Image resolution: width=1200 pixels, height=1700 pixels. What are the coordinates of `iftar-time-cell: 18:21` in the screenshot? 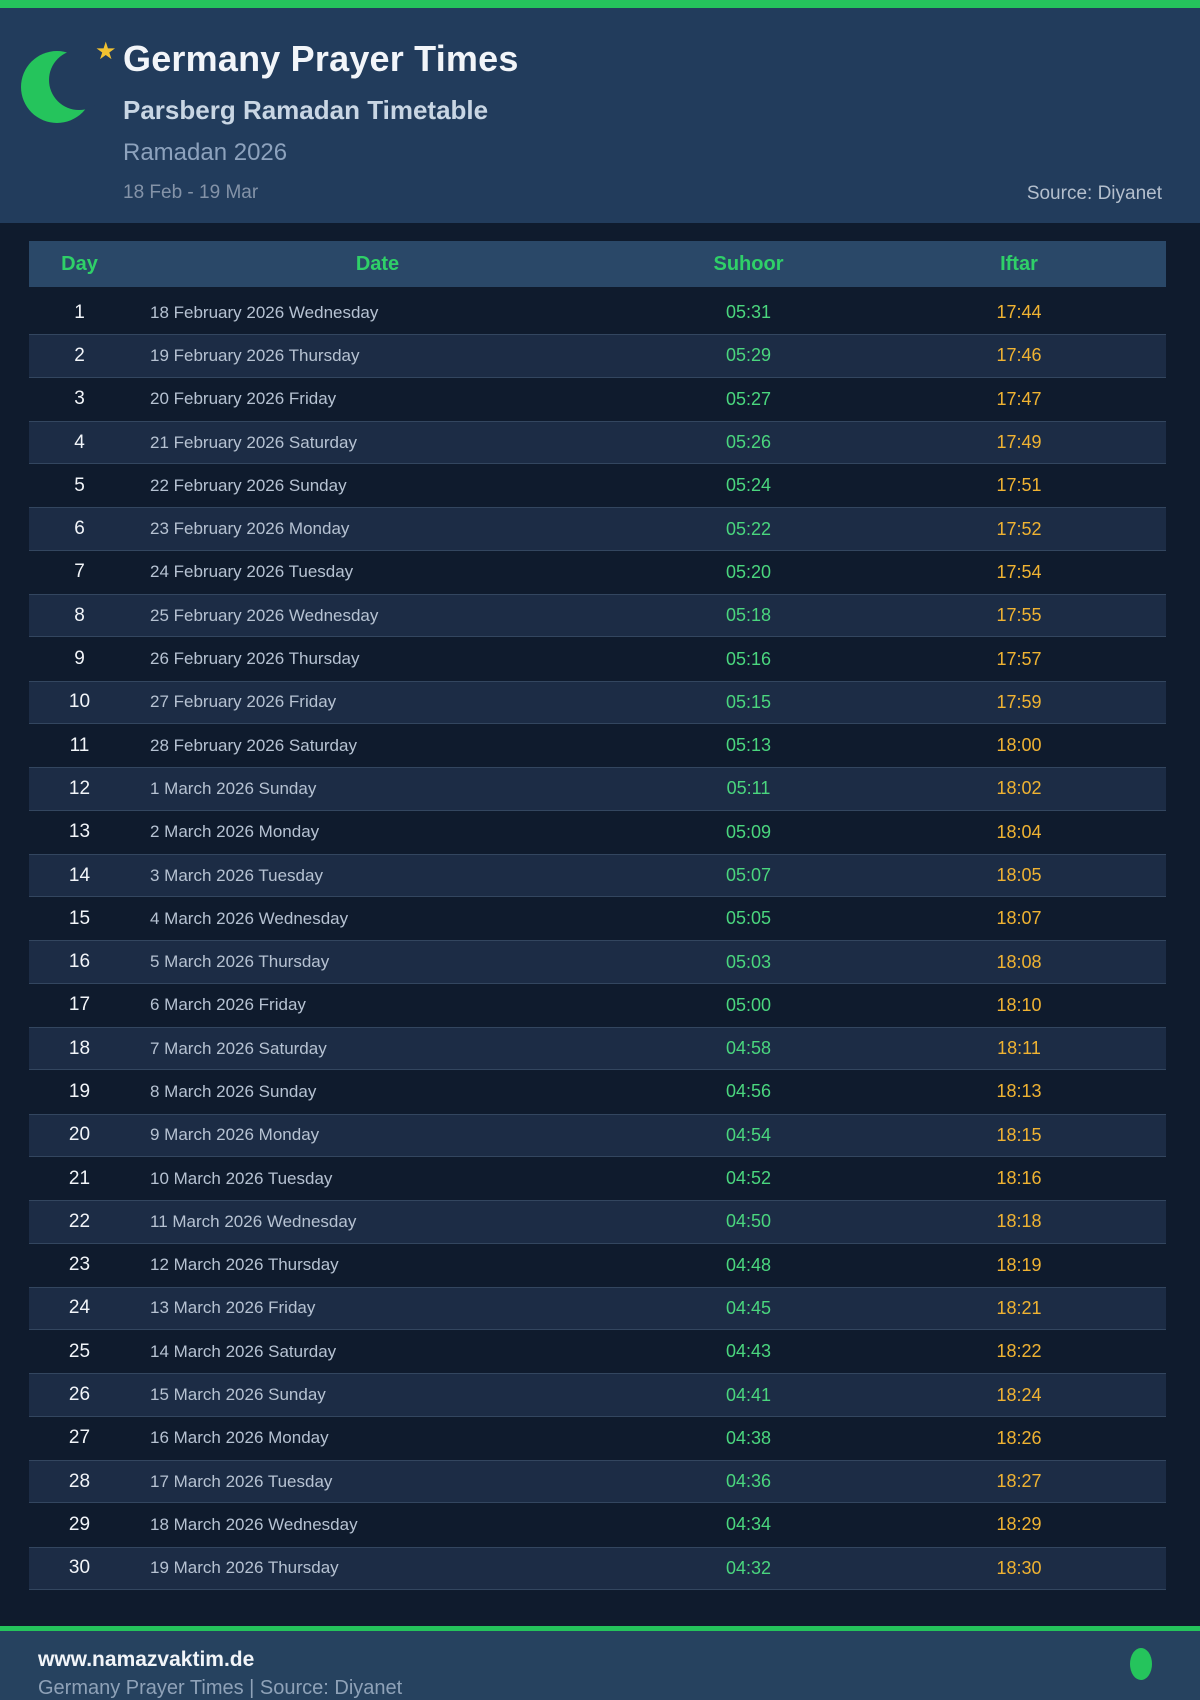 It's located at (1019, 1307).